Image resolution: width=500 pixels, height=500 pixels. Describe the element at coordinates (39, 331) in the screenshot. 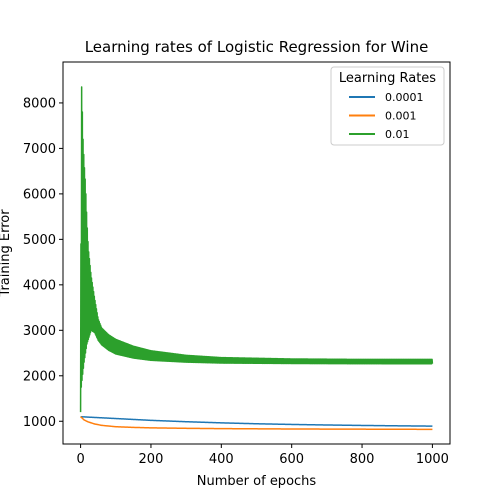

I see `y-tick-label: 3000` at that location.